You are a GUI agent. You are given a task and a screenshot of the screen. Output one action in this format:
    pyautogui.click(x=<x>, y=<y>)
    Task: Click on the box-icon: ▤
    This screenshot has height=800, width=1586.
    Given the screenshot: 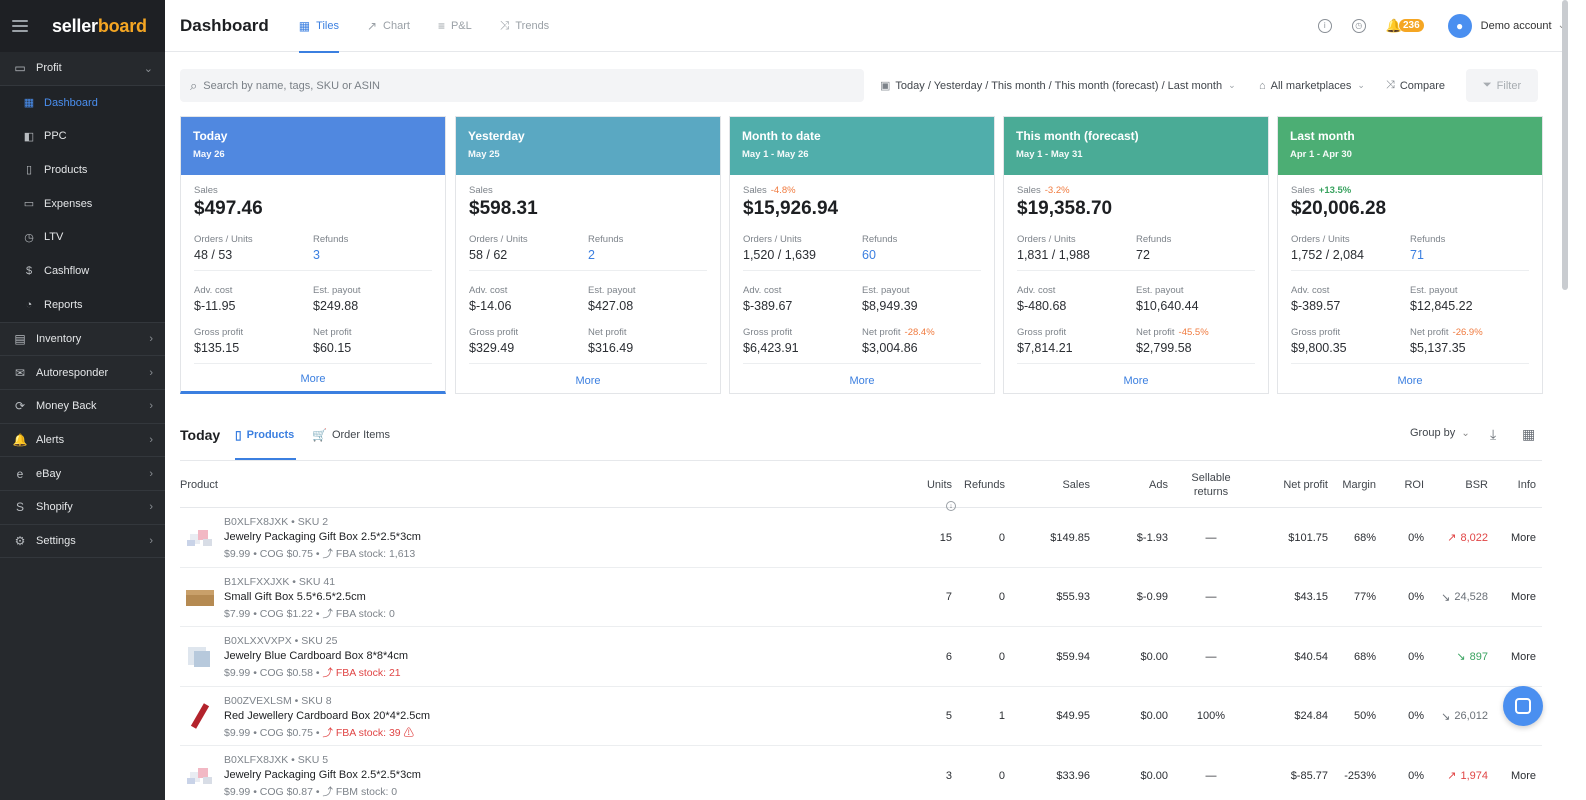 What is the action you would take?
    pyautogui.click(x=20, y=338)
    